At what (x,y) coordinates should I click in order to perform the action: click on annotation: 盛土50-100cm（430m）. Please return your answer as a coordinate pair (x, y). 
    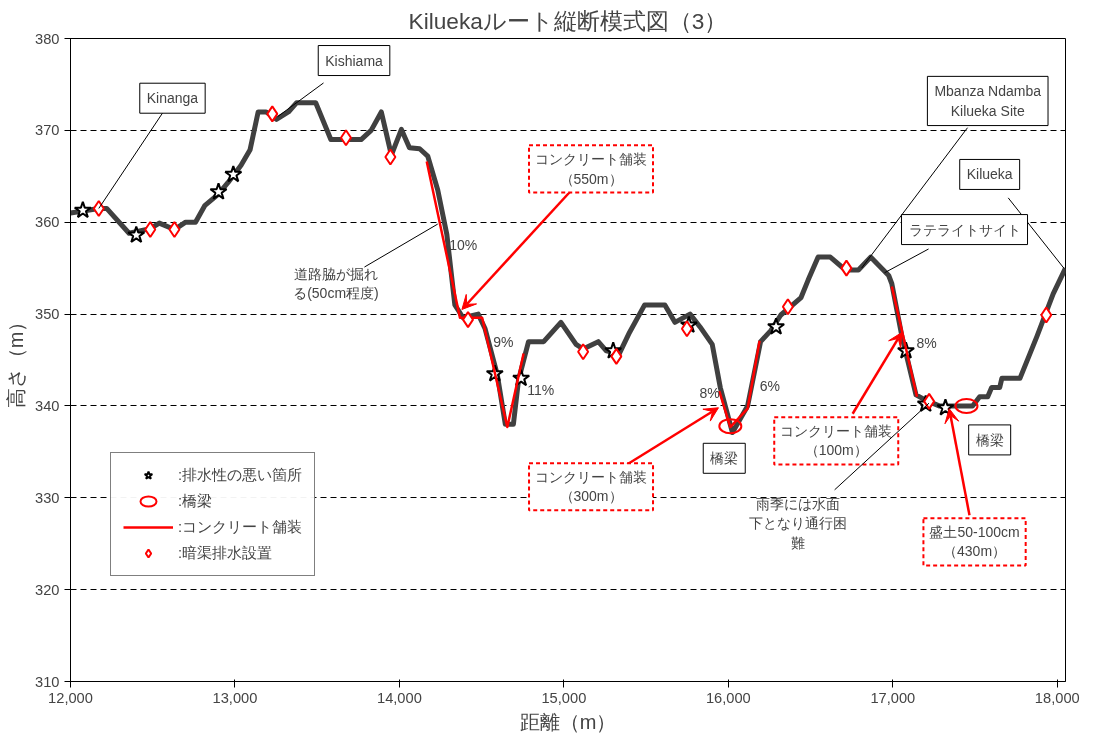
    Looking at the image, I should click on (974, 542).